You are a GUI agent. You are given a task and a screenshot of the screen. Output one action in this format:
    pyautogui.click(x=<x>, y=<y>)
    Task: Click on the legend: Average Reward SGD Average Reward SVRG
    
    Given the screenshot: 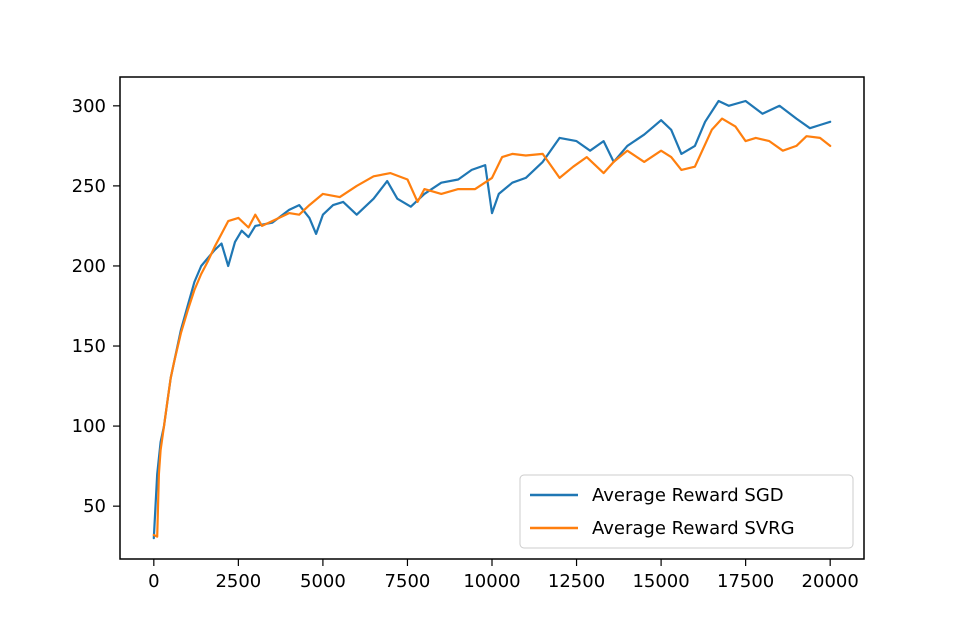 What is the action you would take?
    pyautogui.click(x=686, y=511)
    